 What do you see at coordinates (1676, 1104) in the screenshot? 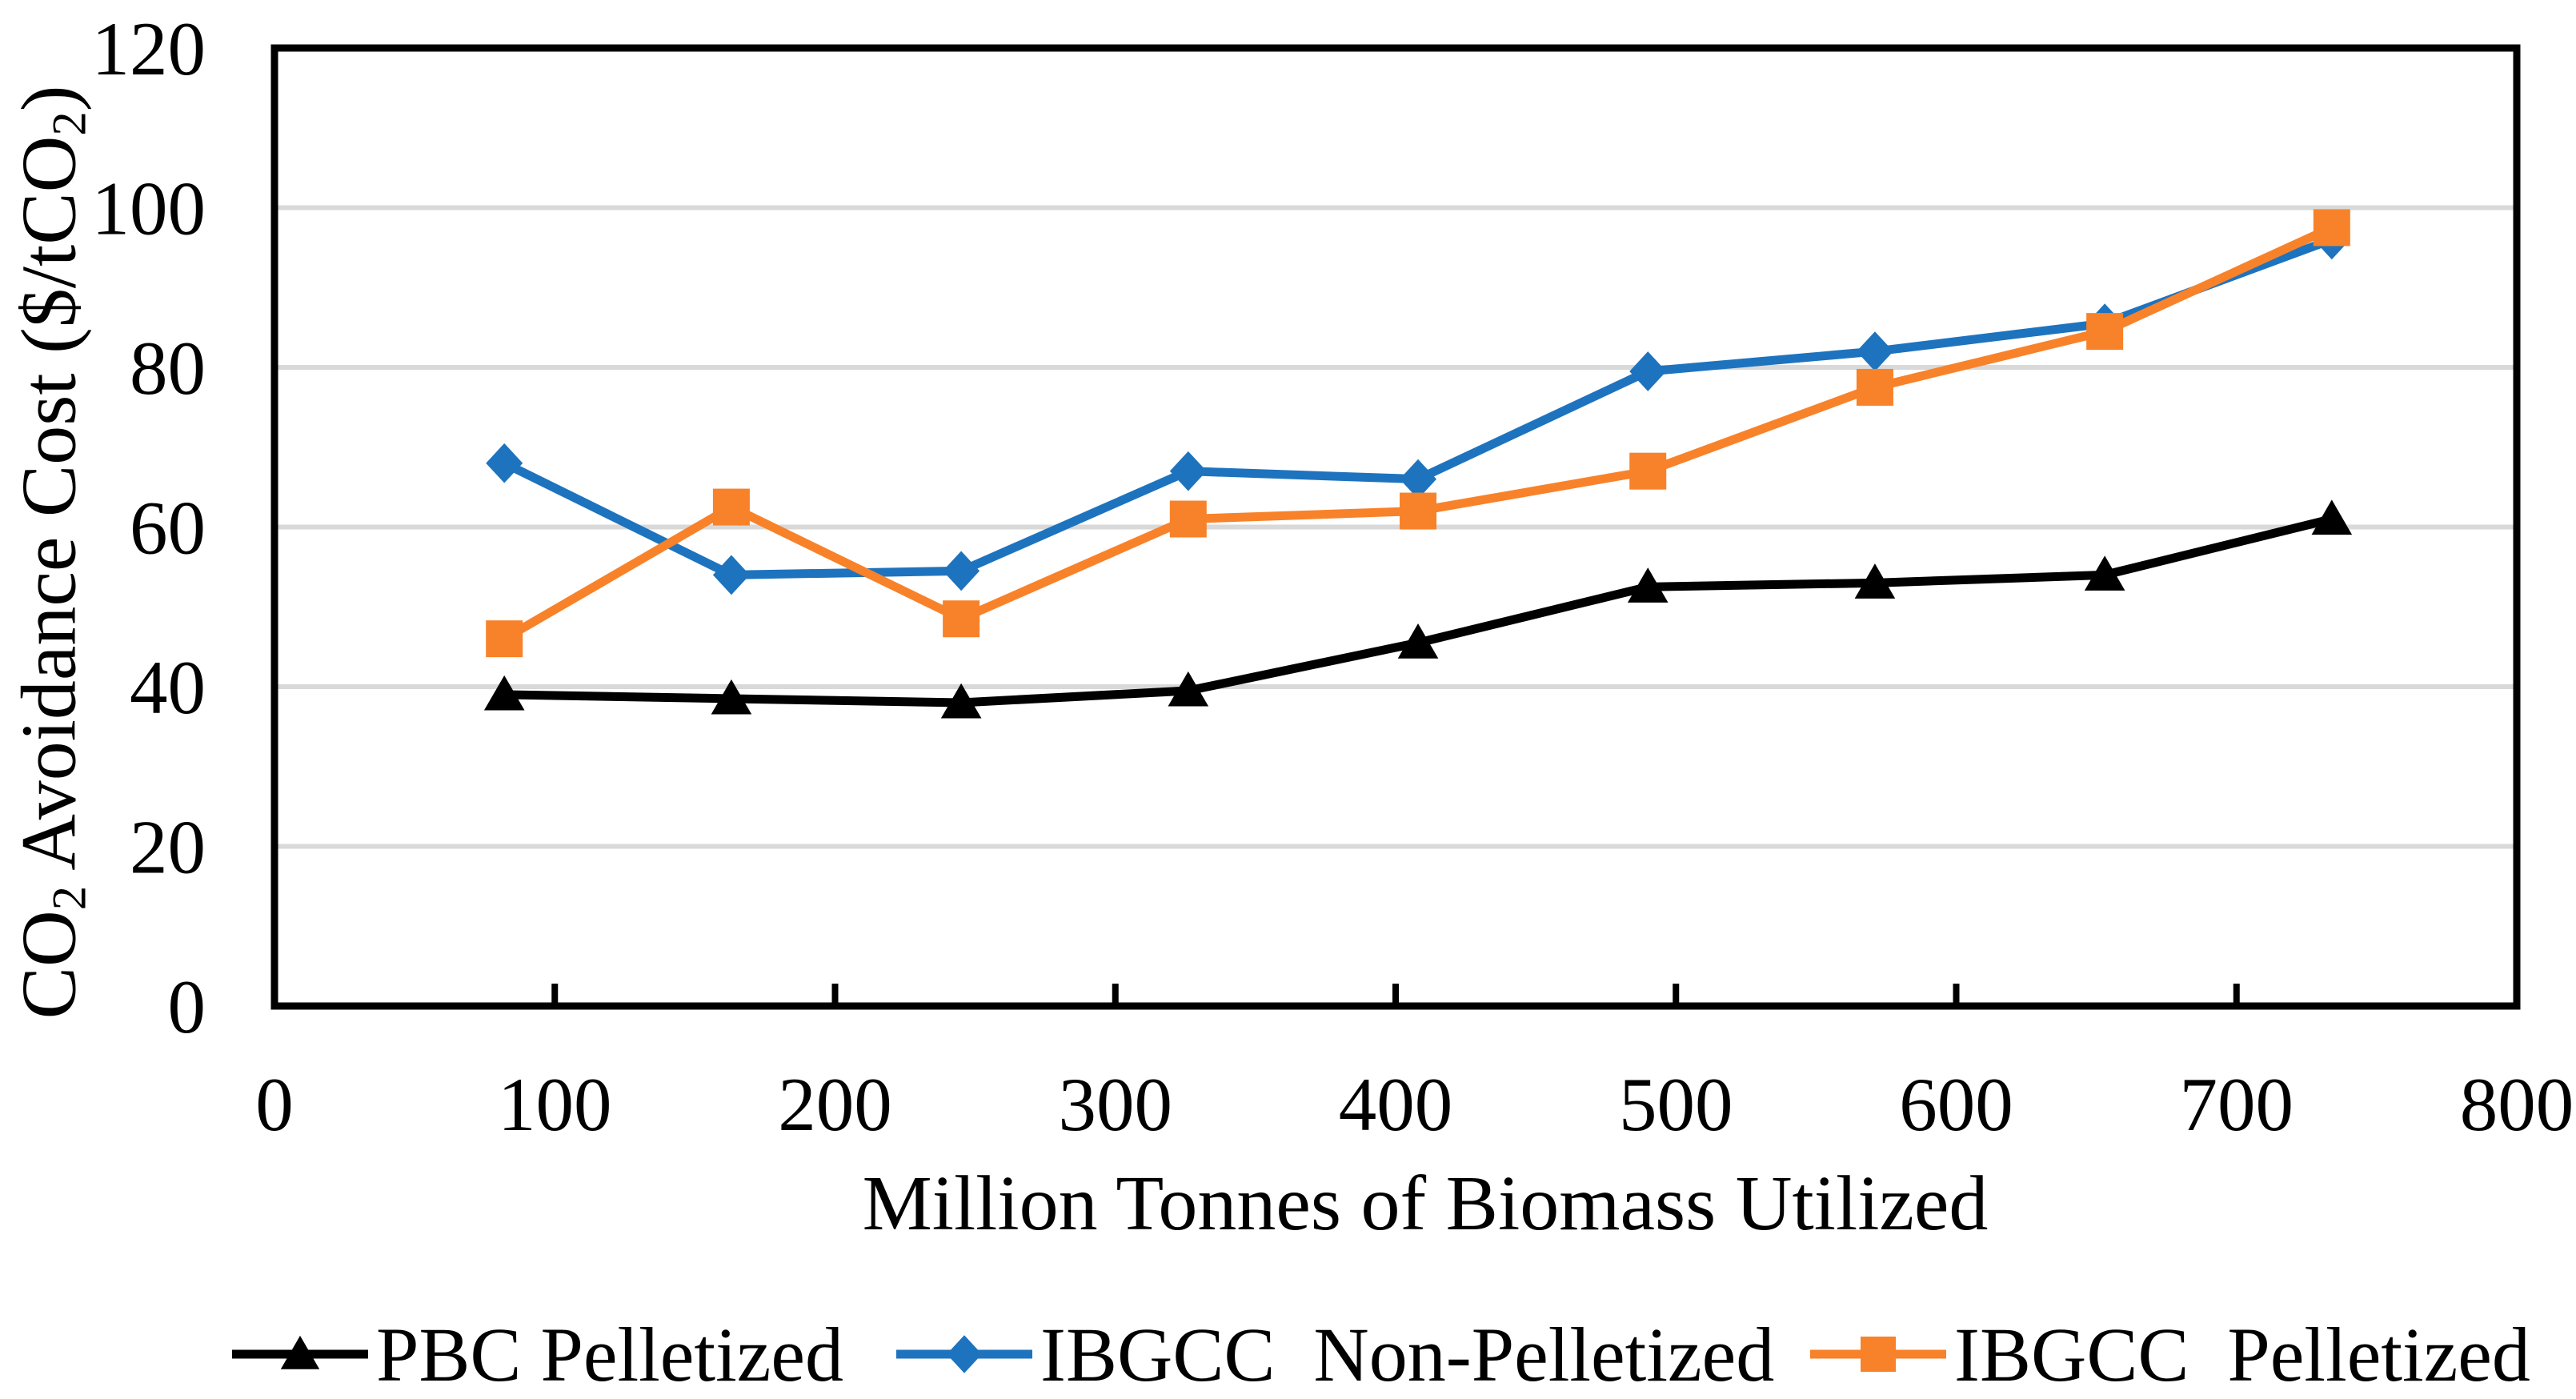
I see `x-tick-label: 500` at bounding box center [1676, 1104].